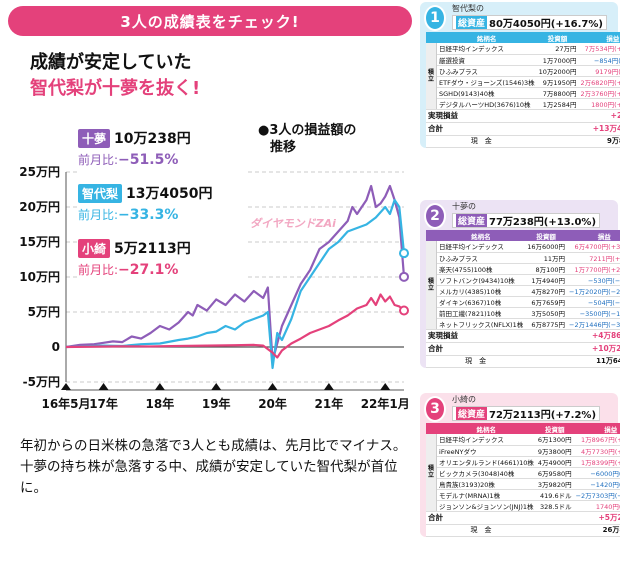 The height and width of the screenshot is (574, 620). What do you see at coordinates (593, 349) in the screenshot?
I see `summary-value: +10万238円` at bounding box center [593, 349].